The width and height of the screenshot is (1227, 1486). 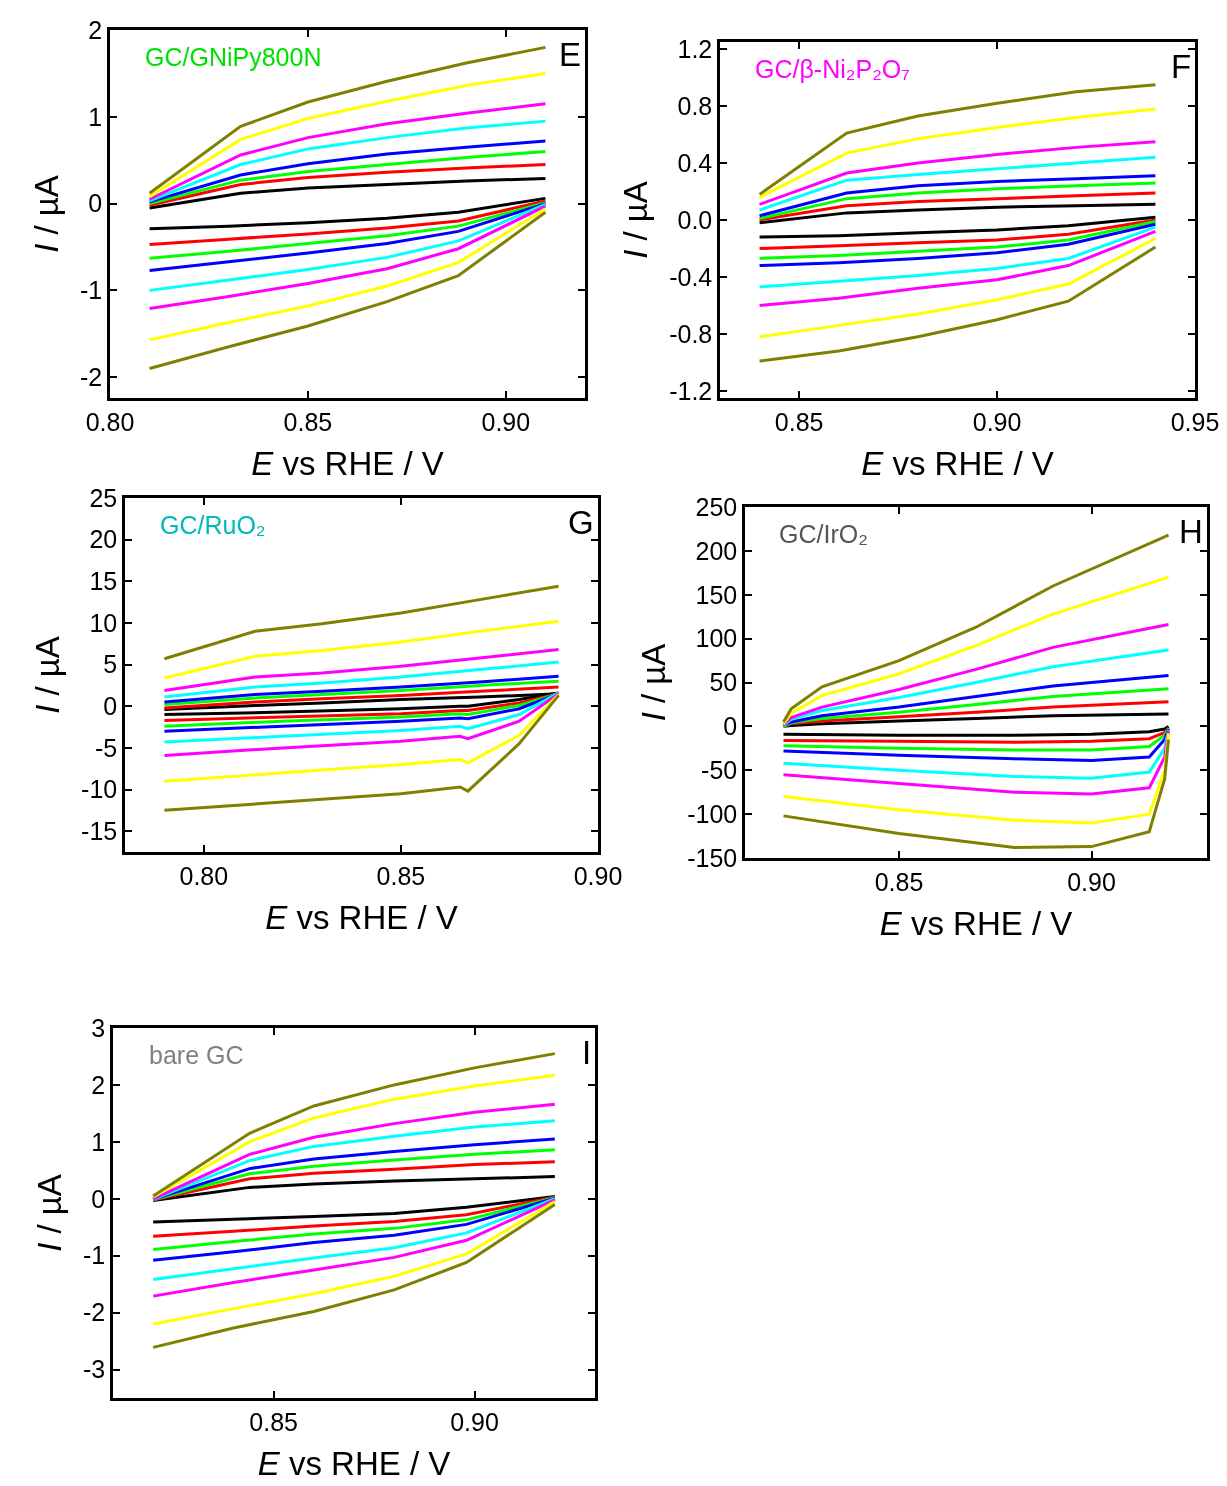 What do you see at coordinates (103, 581) in the screenshot?
I see `y-tick-label: 15` at bounding box center [103, 581].